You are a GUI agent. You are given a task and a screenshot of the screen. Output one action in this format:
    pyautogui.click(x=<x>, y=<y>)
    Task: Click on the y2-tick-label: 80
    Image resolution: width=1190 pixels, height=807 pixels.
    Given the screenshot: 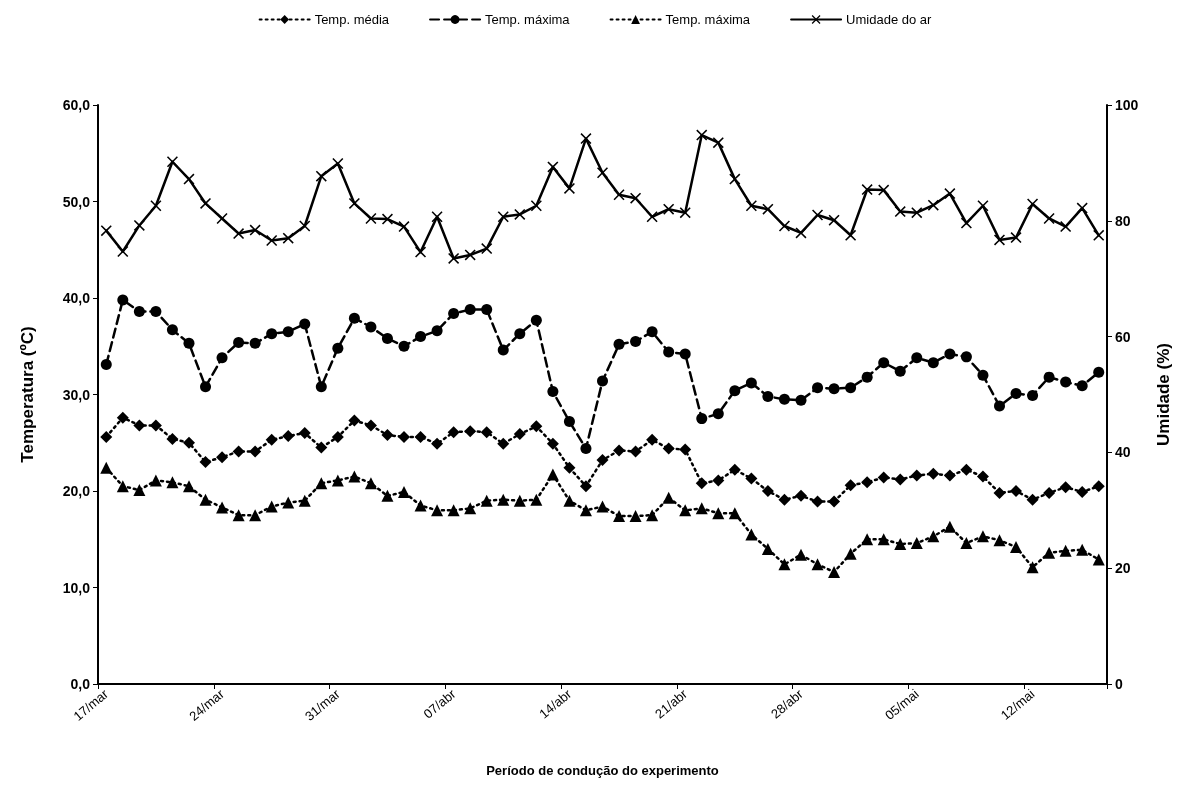 What is the action you would take?
    pyautogui.click(x=1123, y=220)
    